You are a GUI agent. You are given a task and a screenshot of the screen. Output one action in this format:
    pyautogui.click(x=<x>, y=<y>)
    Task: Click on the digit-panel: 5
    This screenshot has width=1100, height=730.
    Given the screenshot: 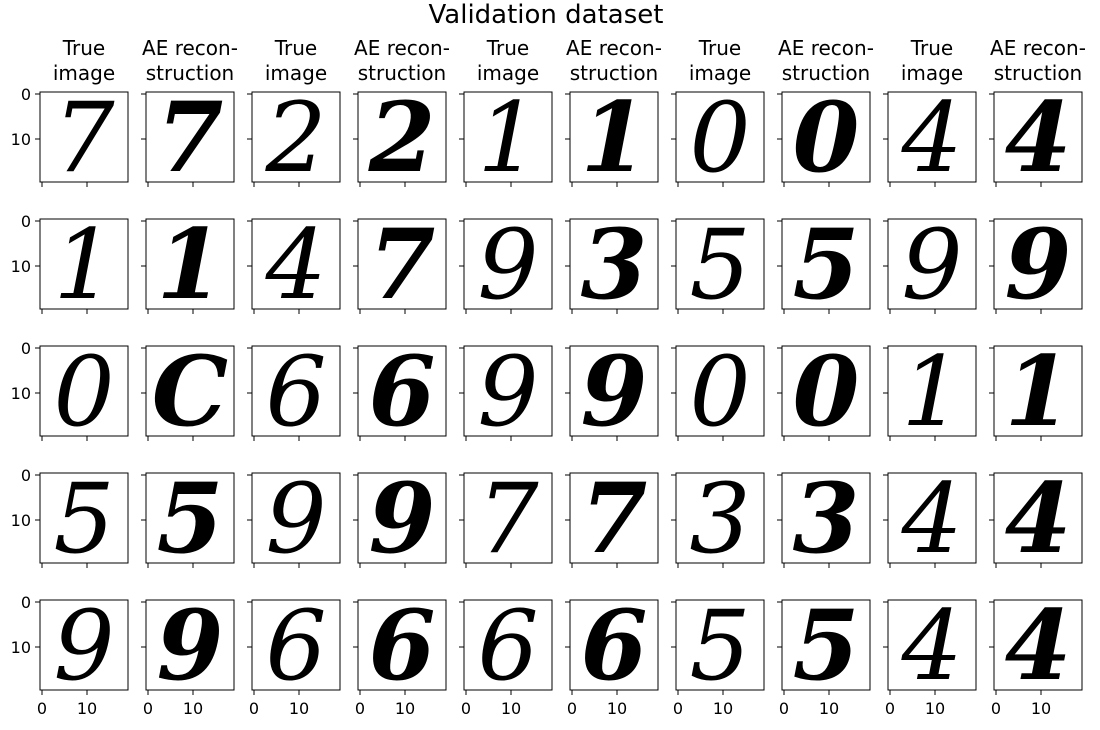 What is the action you would take?
    pyautogui.click(x=824, y=266)
    